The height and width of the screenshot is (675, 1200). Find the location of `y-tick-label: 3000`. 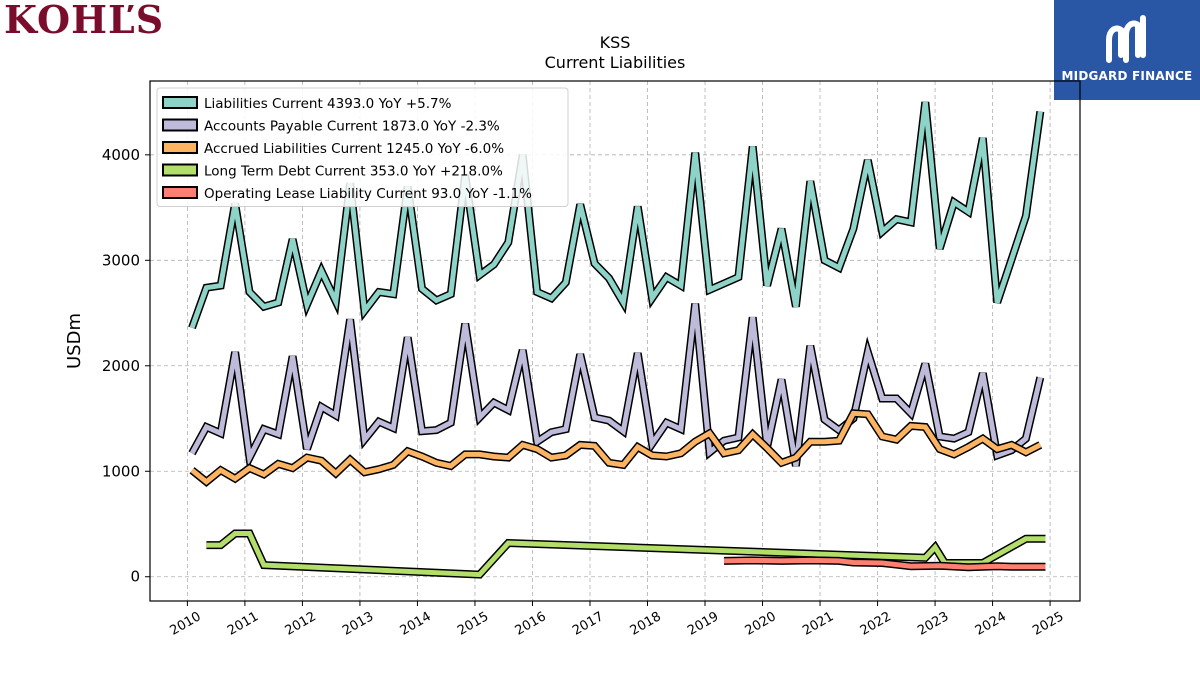

y-tick-label: 3000 is located at coordinates (121, 260).